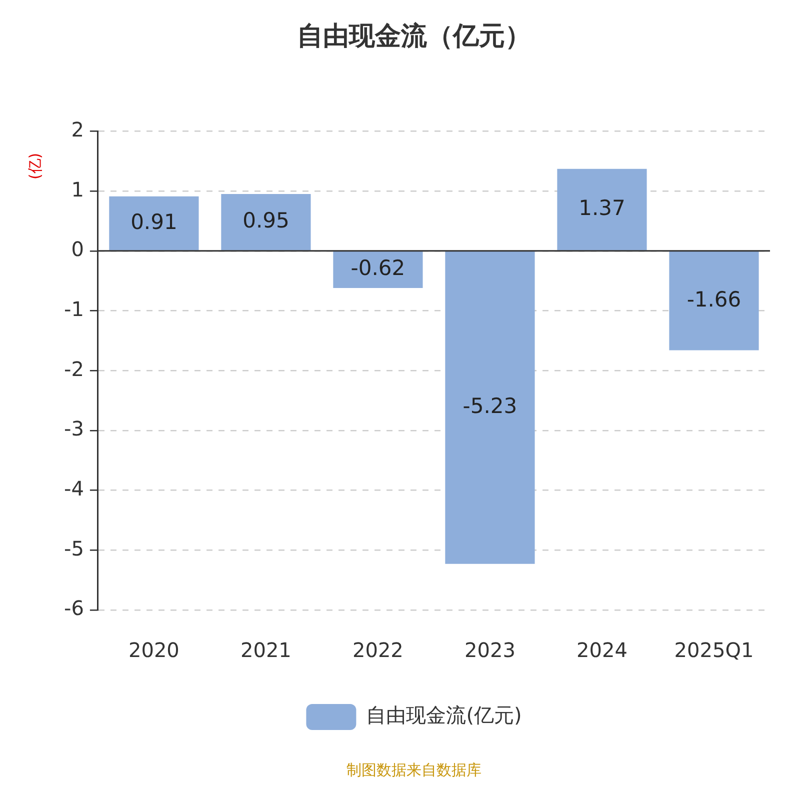  I want to click on data-label: -1.66, so click(714, 299).